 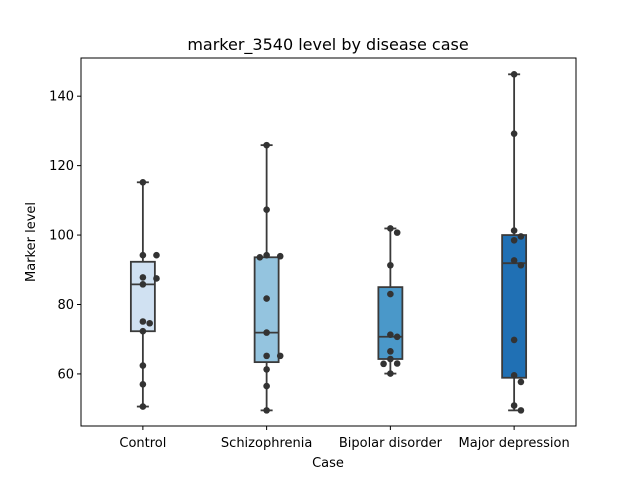 I want to click on y-axis-label: Marker level, so click(x=31, y=242).